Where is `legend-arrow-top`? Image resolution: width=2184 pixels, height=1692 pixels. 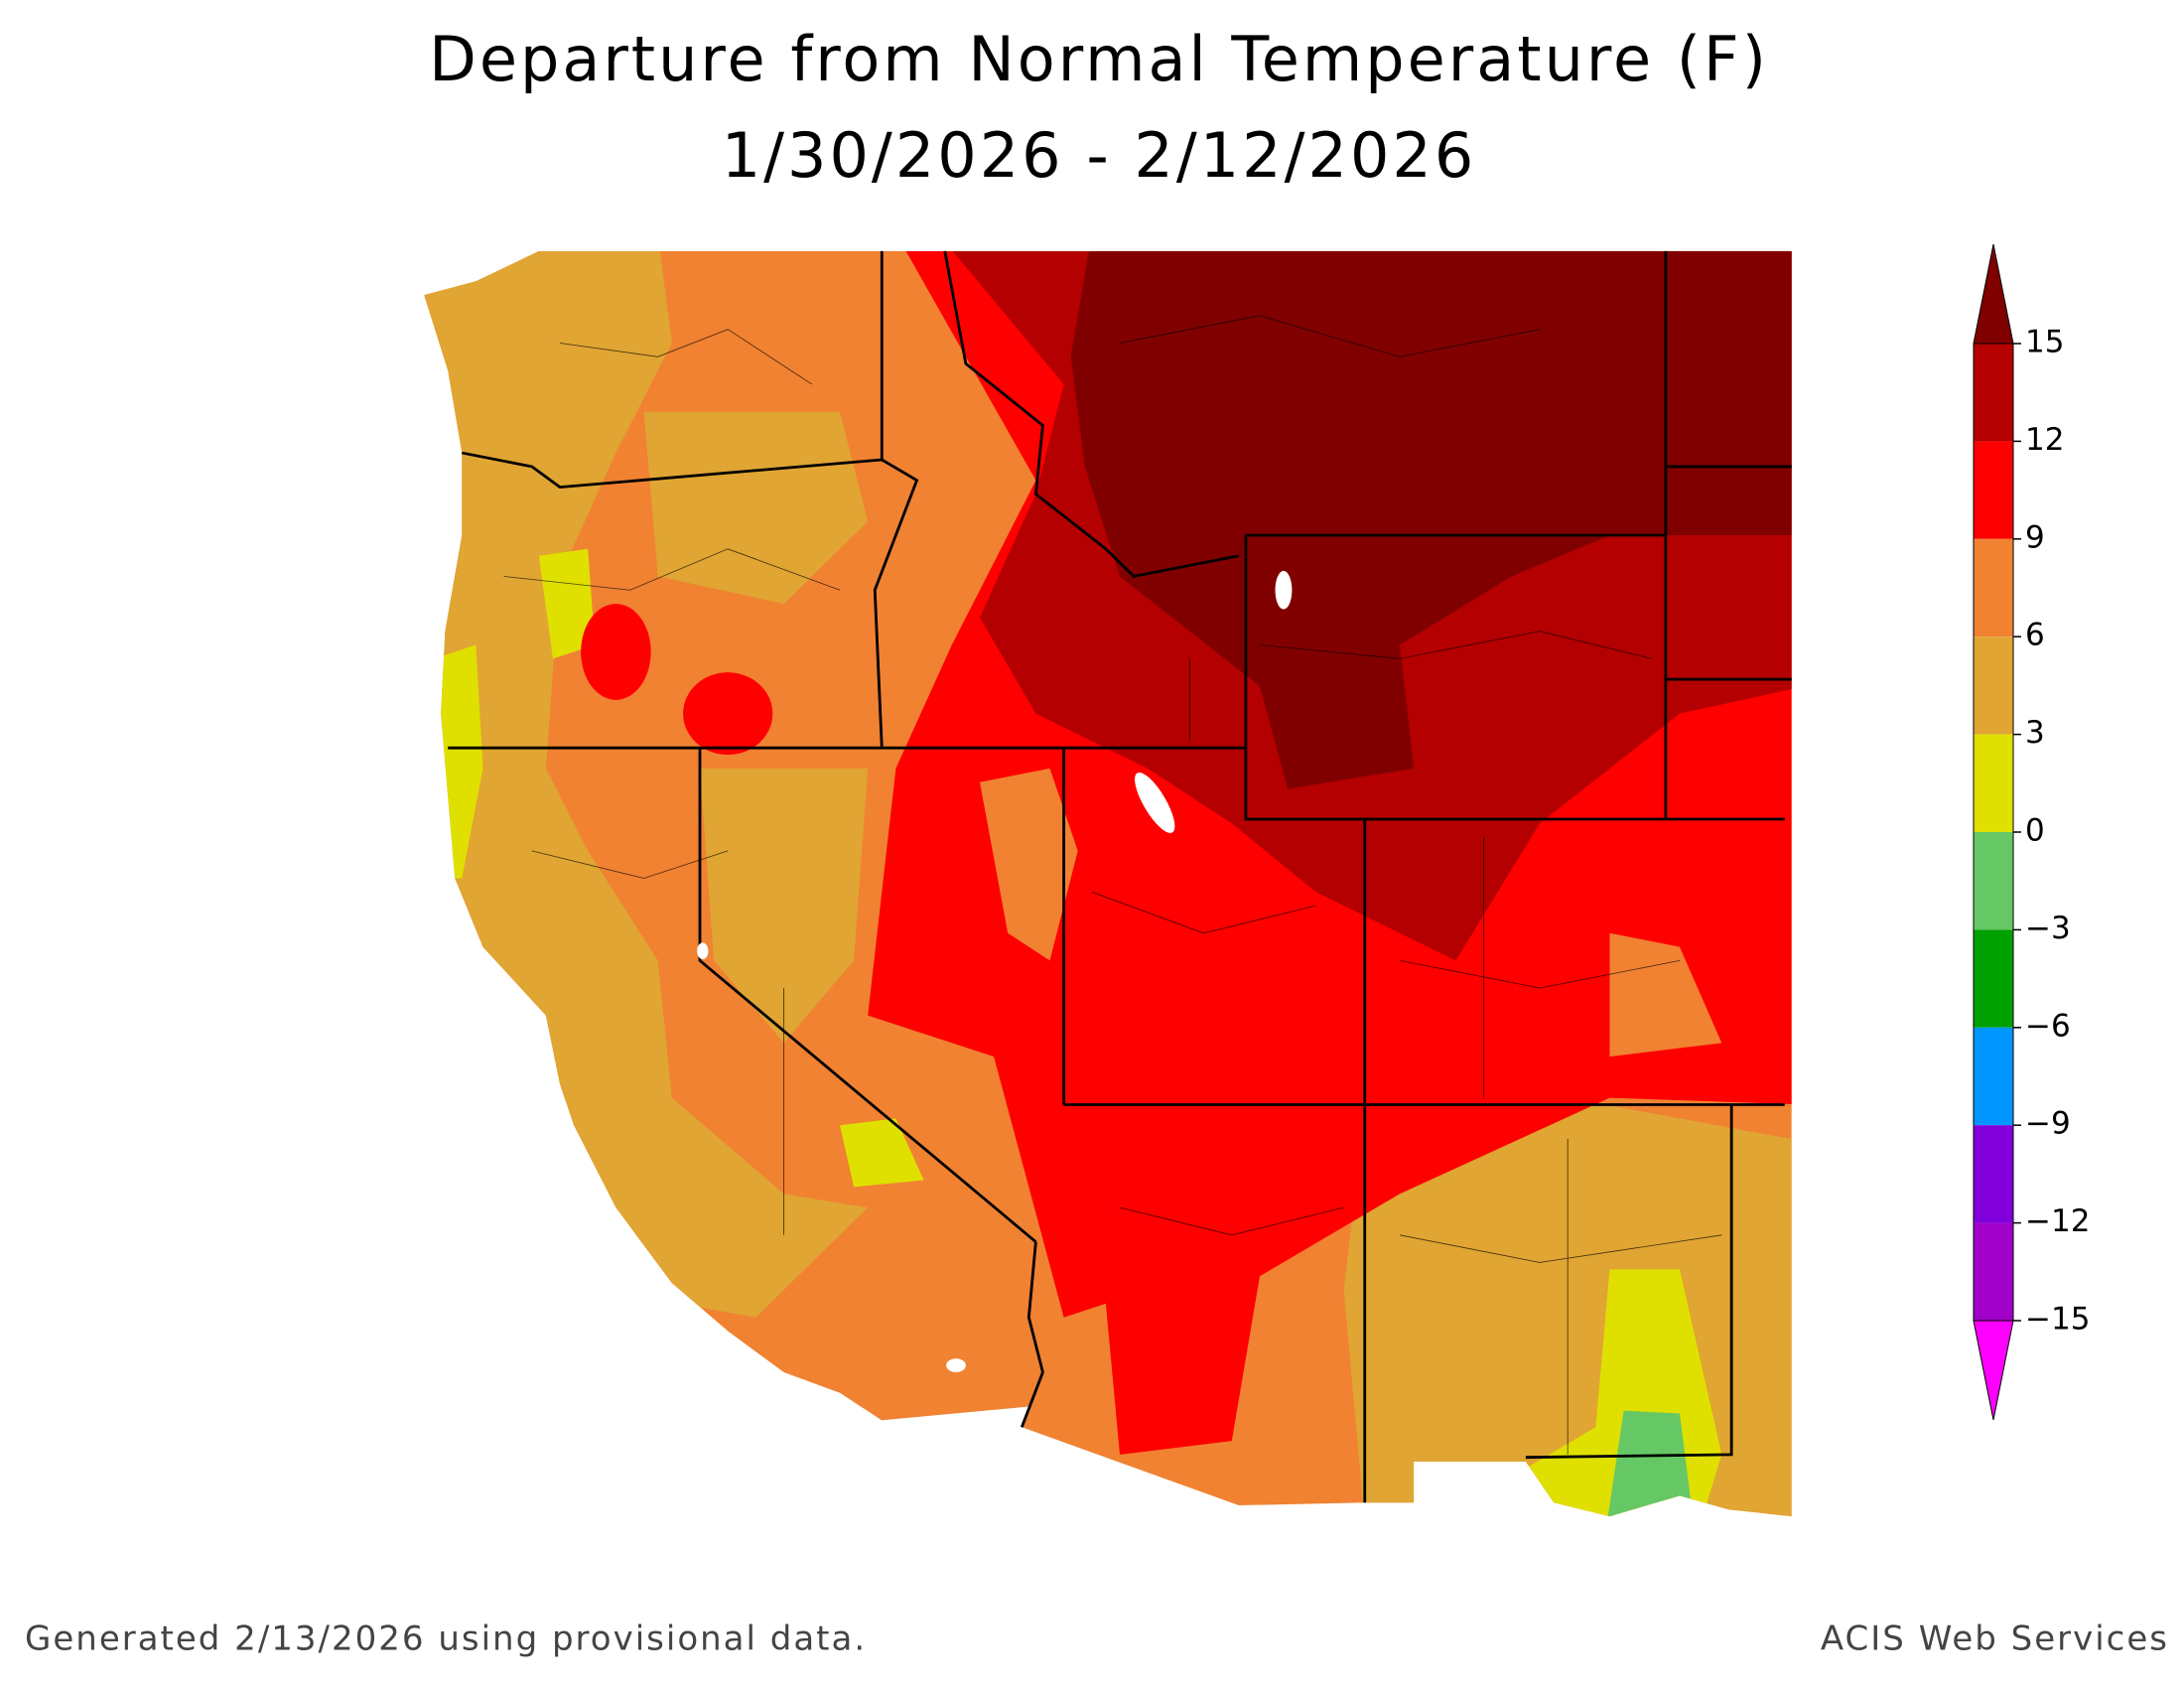 legend-arrow-top is located at coordinates (1993, 294).